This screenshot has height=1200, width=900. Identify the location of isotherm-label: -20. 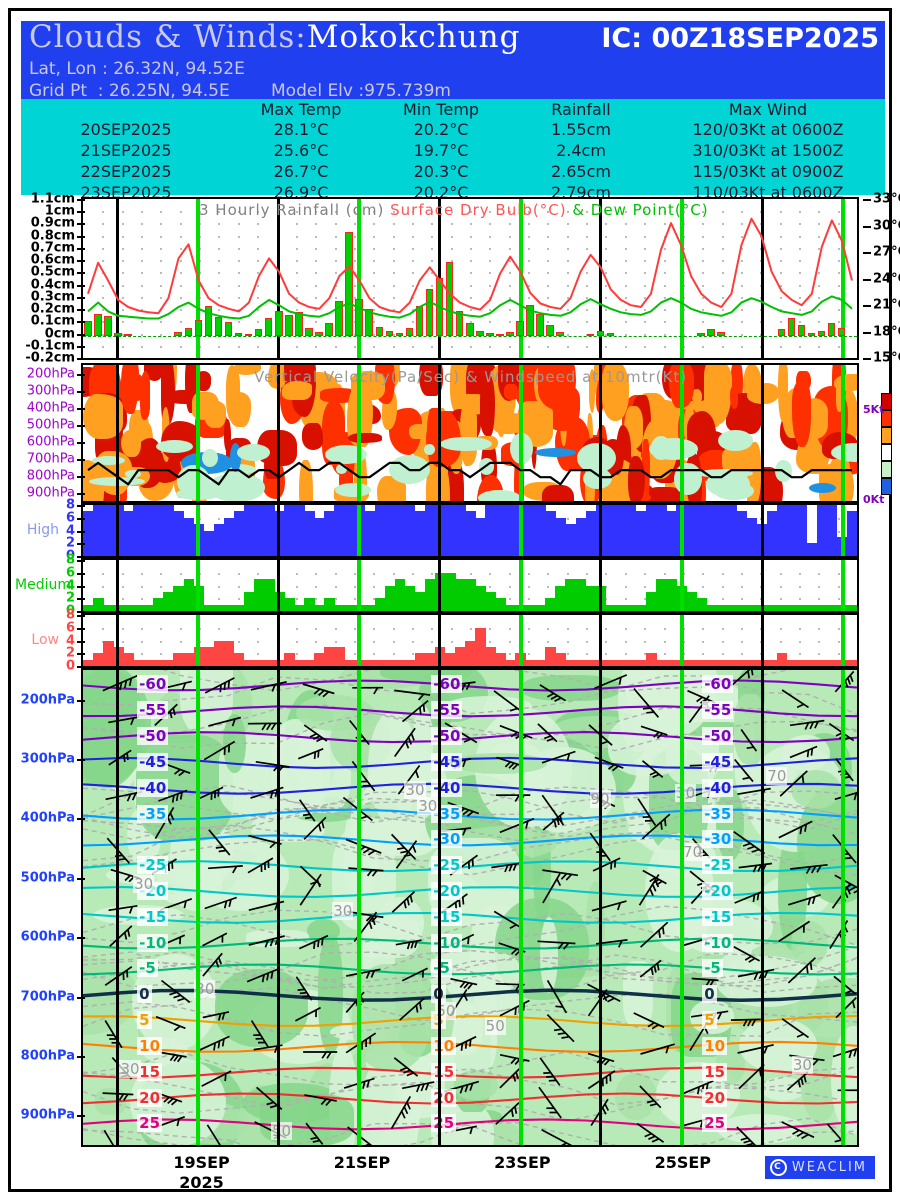
(447, 891).